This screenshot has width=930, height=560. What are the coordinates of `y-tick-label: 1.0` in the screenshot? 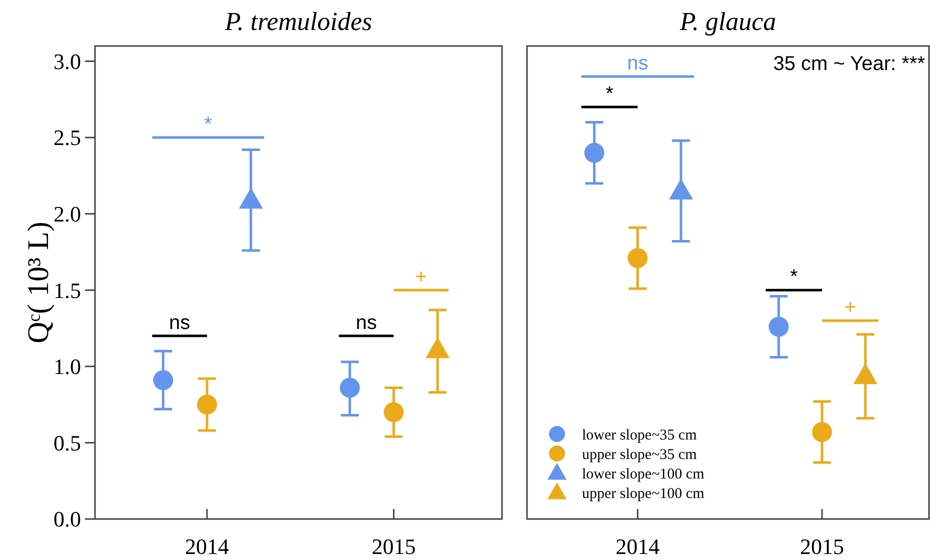 It's located at (67, 367).